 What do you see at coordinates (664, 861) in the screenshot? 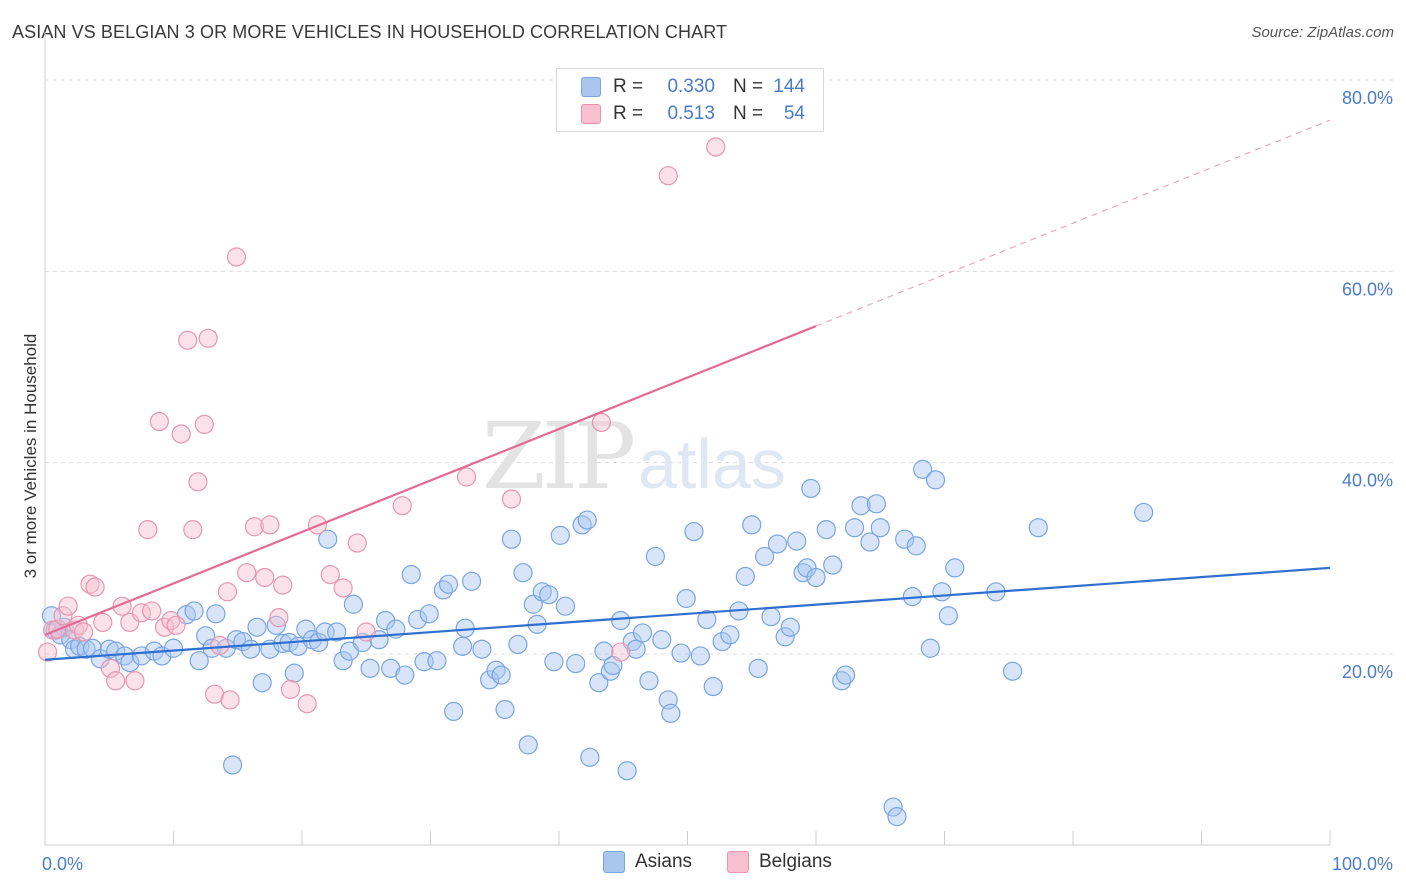
I see `legend-label-asians: Asians` at bounding box center [664, 861].